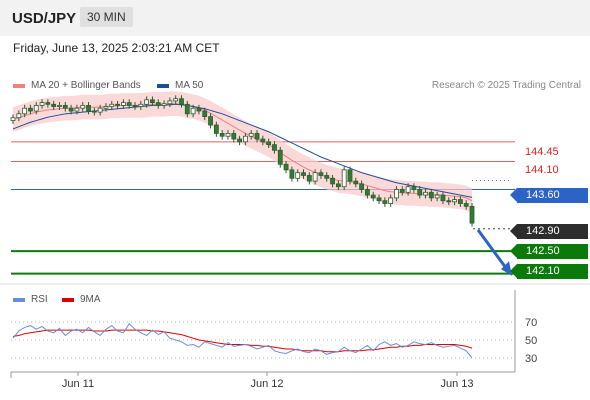 Image resolution: width=590 pixels, height=400 pixels. Describe the element at coordinates (549, 195) in the screenshot. I see `level-tag-143-60: 143.60` at that location.